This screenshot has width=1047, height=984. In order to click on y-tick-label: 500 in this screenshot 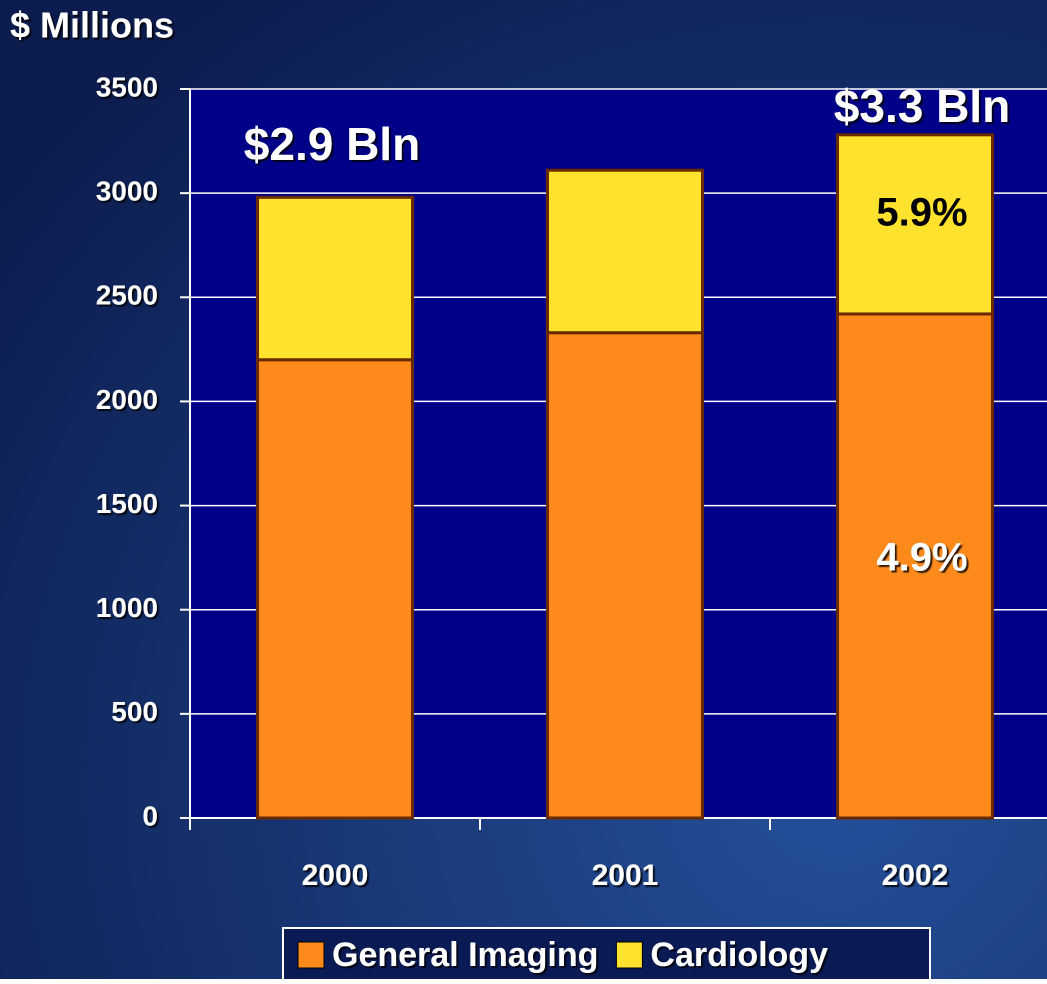, I will do `click(134, 711)`.